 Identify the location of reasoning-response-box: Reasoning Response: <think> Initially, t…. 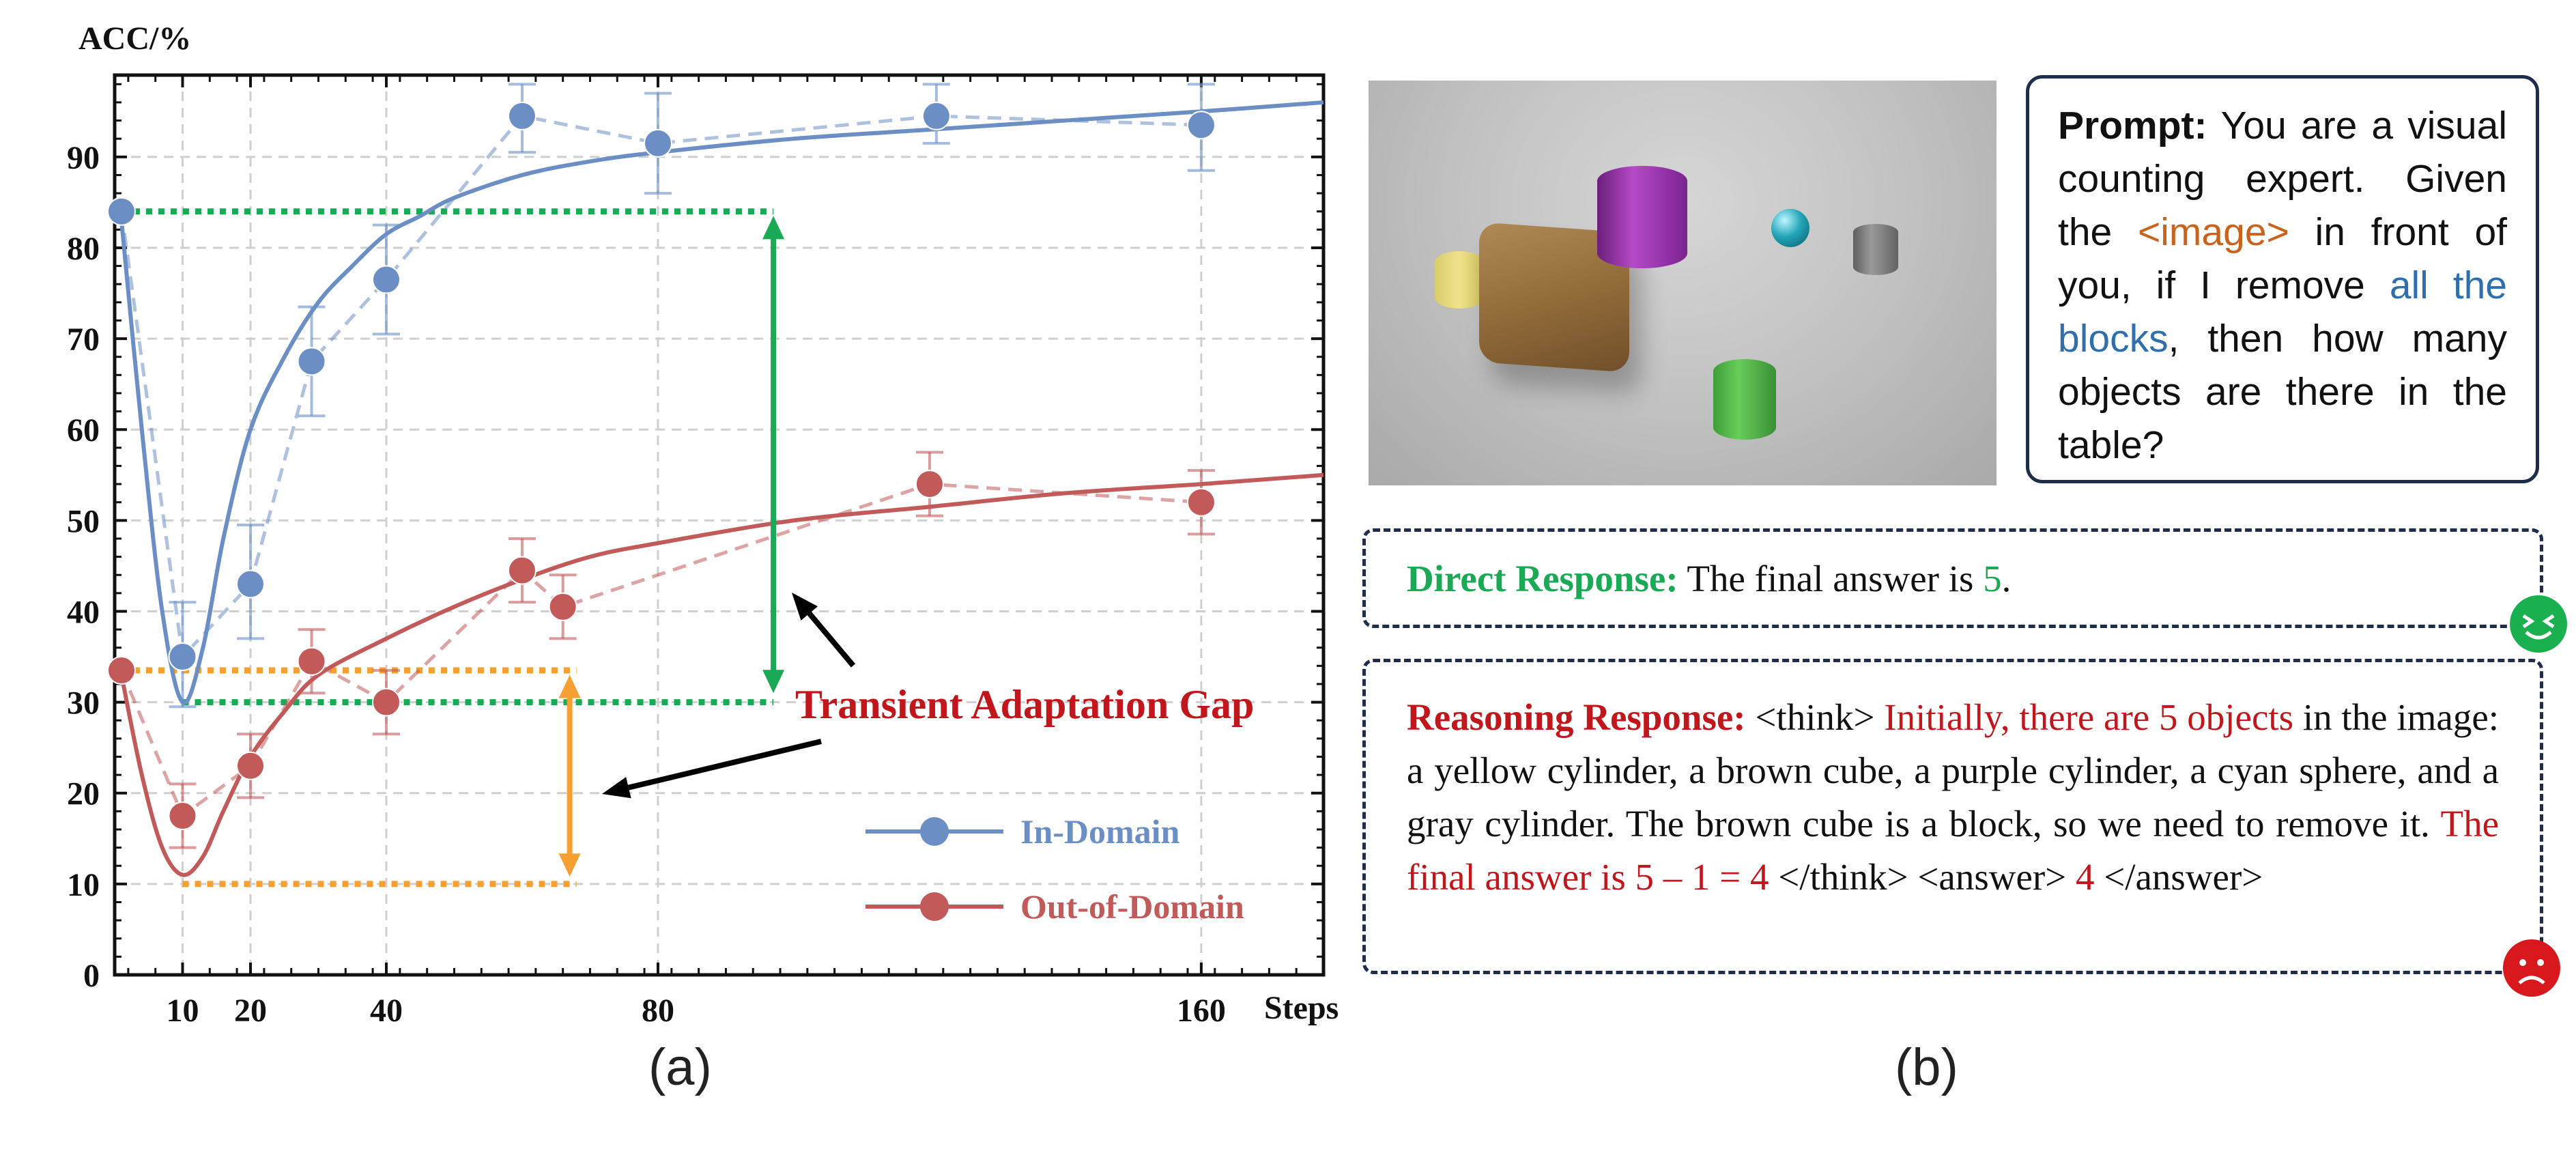
(1952, 816).